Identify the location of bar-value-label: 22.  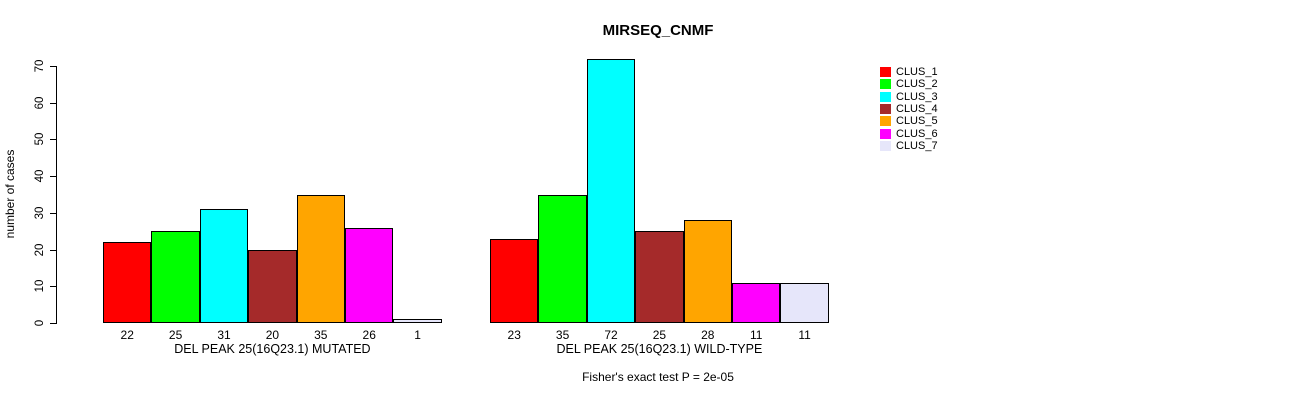
(127, 335).